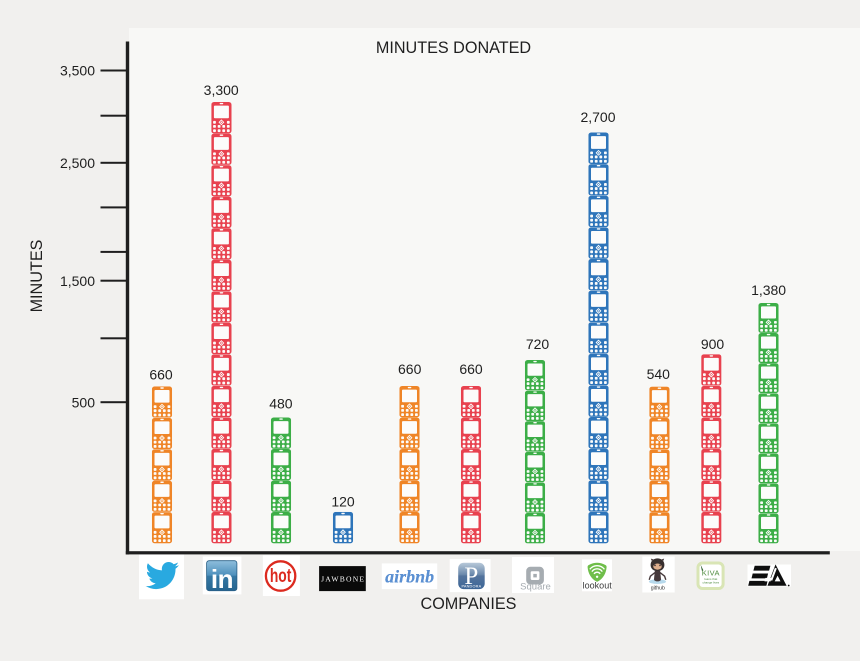 The height and width of the screenshot is (661, 860). Describe the element at coordinates (710, 579) in the screenshot. I see `svg-text: loans that` at that location.